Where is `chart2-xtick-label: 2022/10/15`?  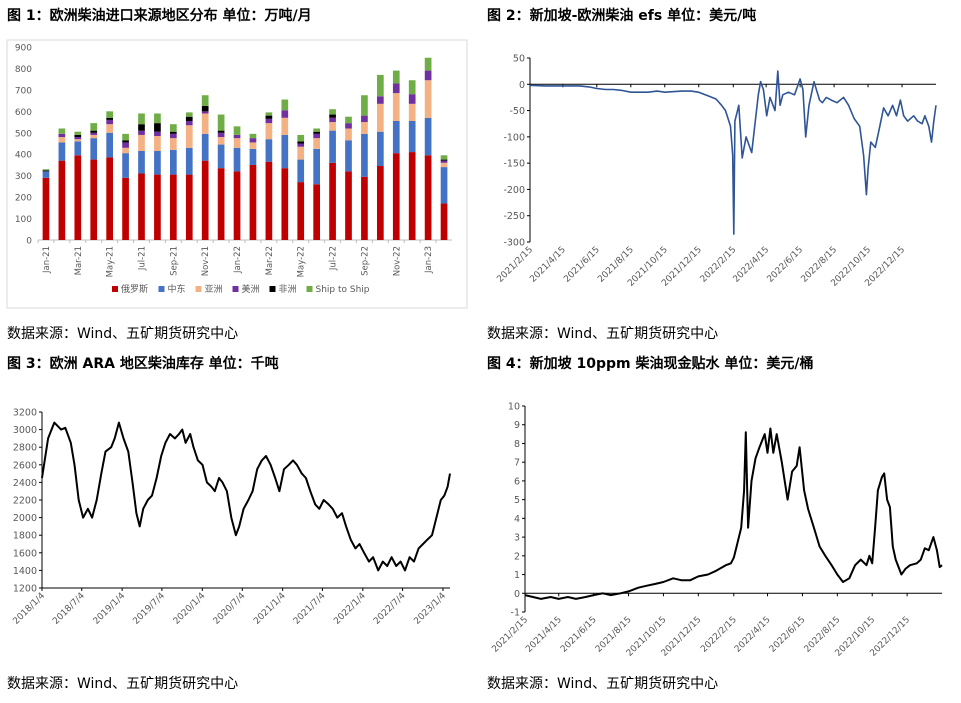
chart2-xtick-label: 2022/10/15 is located at coordinates (851, 267).